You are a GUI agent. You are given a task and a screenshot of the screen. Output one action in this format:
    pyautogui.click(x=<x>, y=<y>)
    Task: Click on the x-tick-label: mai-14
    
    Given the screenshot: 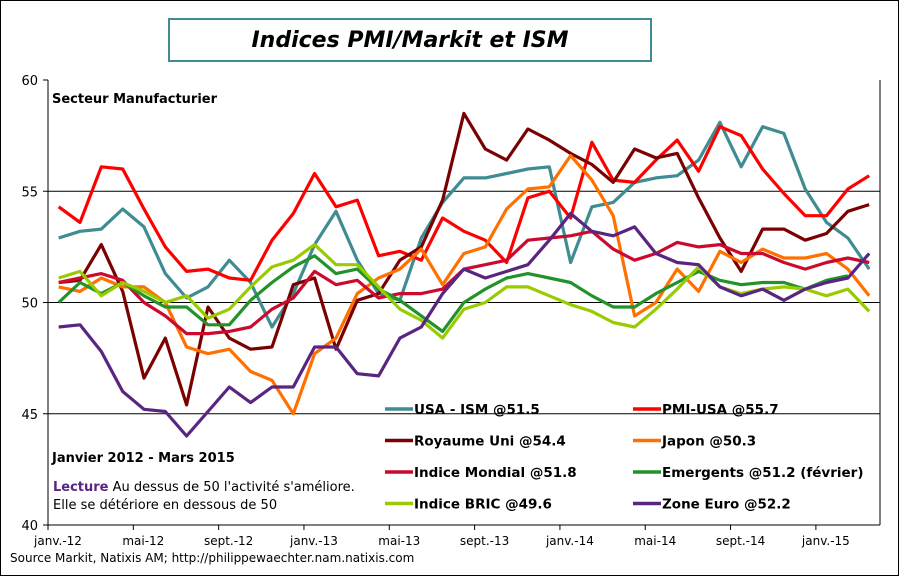 What is the action you would take?
    pyautogui.click(x=655, y=541)
    